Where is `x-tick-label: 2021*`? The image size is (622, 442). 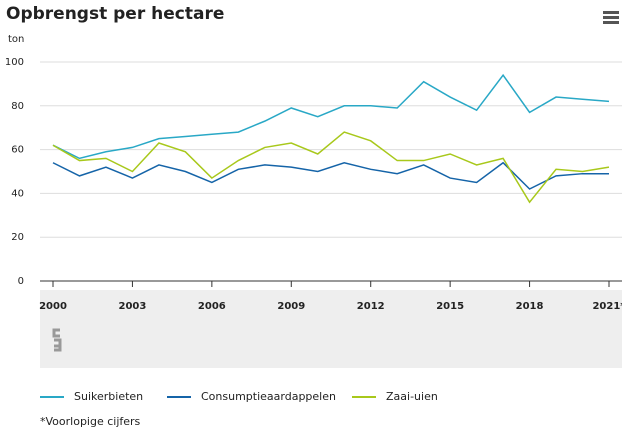 x-tick-label: 2021* is located at coordinates (607, 306).